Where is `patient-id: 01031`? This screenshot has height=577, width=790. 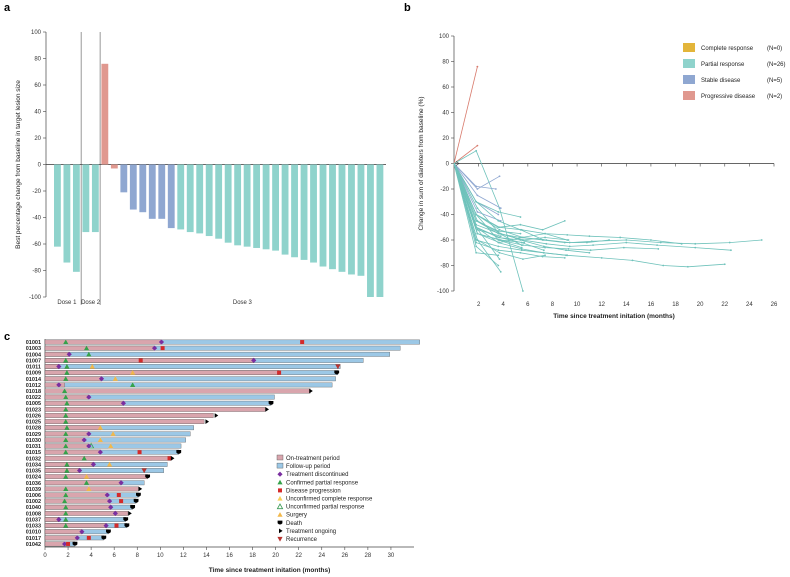 patient-id: 01031 is located at coordinates (33, 447).